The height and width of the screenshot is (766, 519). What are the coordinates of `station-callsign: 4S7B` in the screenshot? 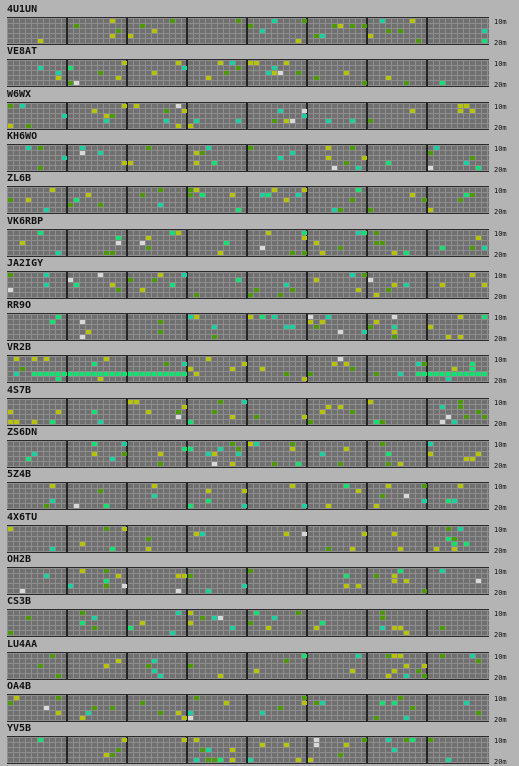 It's located at (19, 390).